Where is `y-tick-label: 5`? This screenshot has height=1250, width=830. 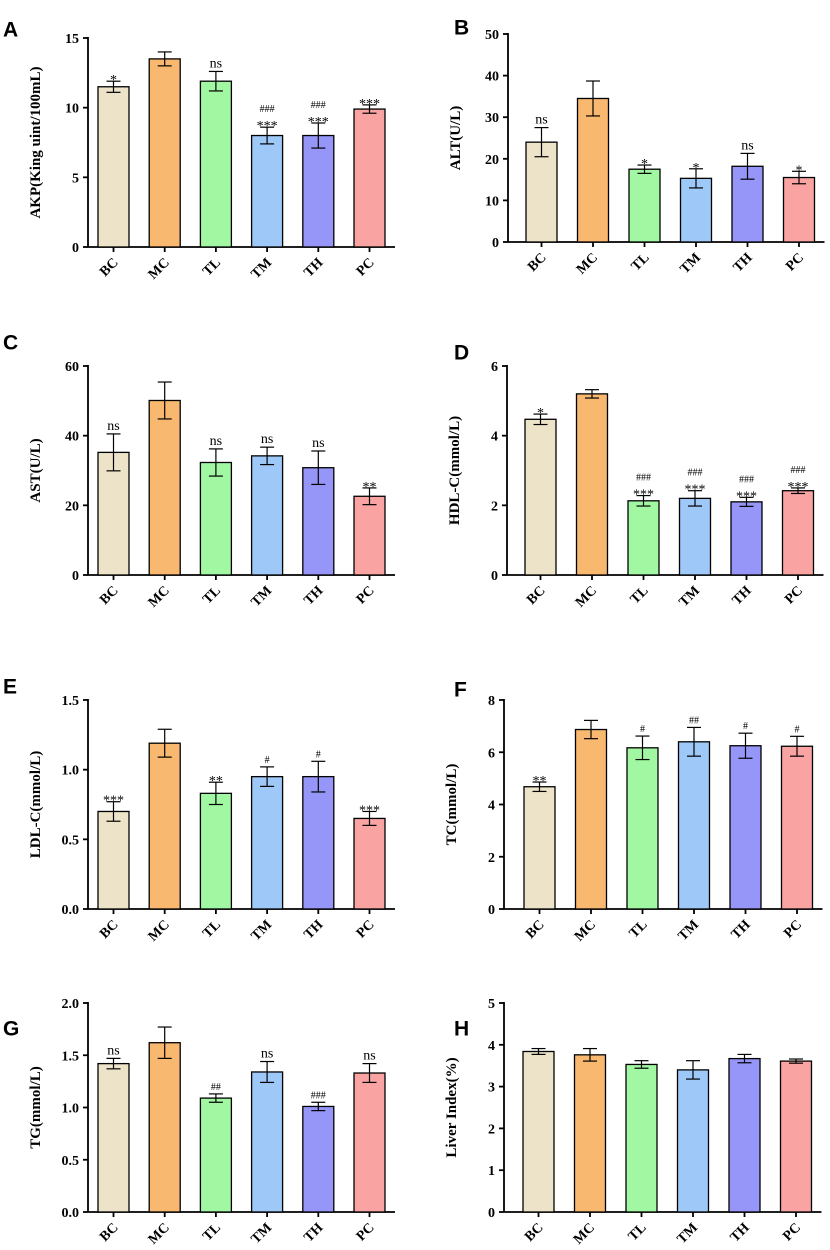 y-tick-label: 5 is located at coordinates (75, 178).